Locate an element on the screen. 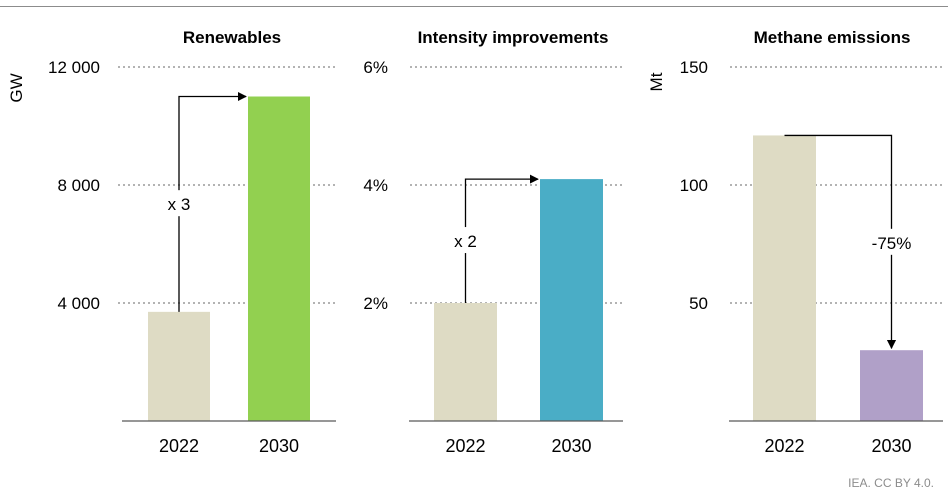 The height and width of the screenshot is (498, 948). y-tick-label: 4% is located at coordinates (375, 185).